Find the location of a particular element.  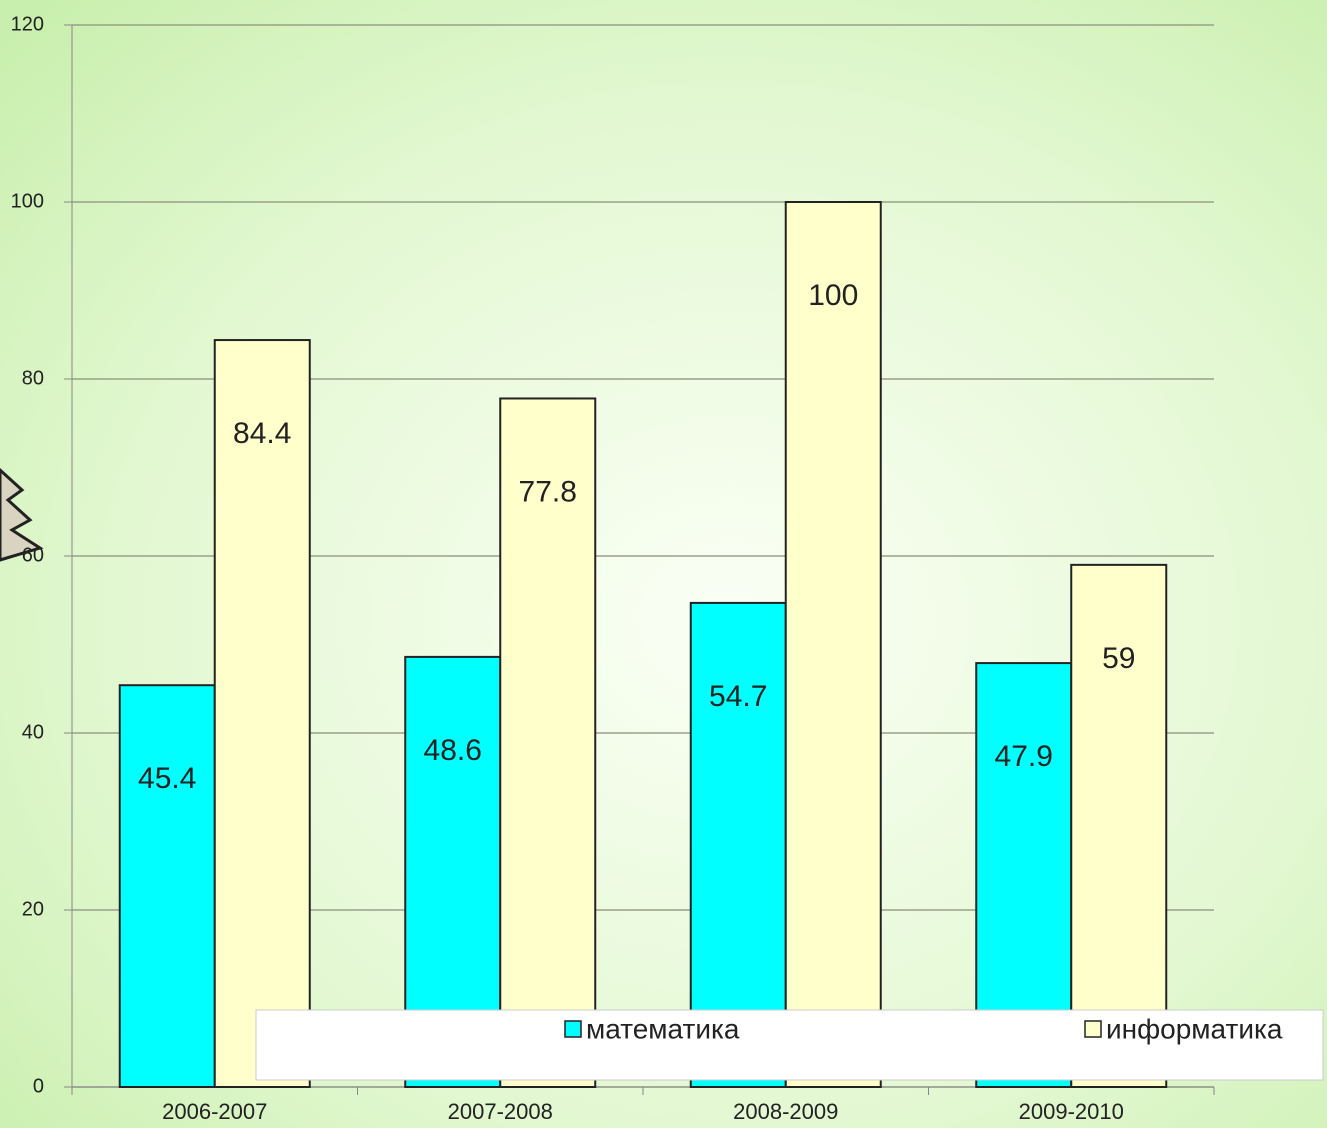

data-label: 47.9 is located at coordinates (1024, 756).